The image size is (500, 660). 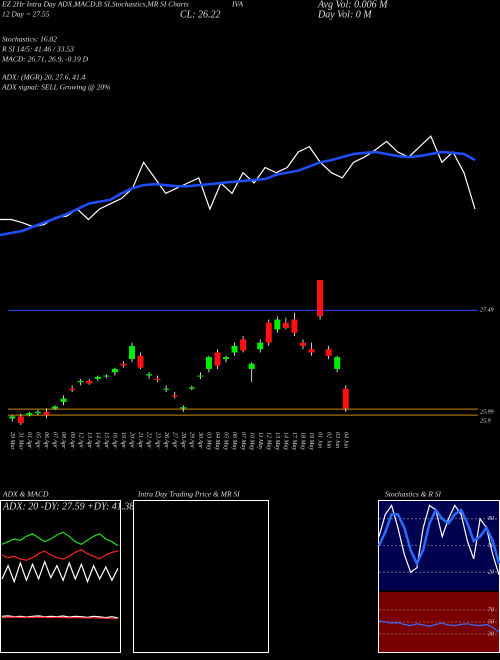 What do you see at coordinates (29, 440) in the screenshot?
I see `x-tick-label: 01 Apr` at bounding box center [29, 440].